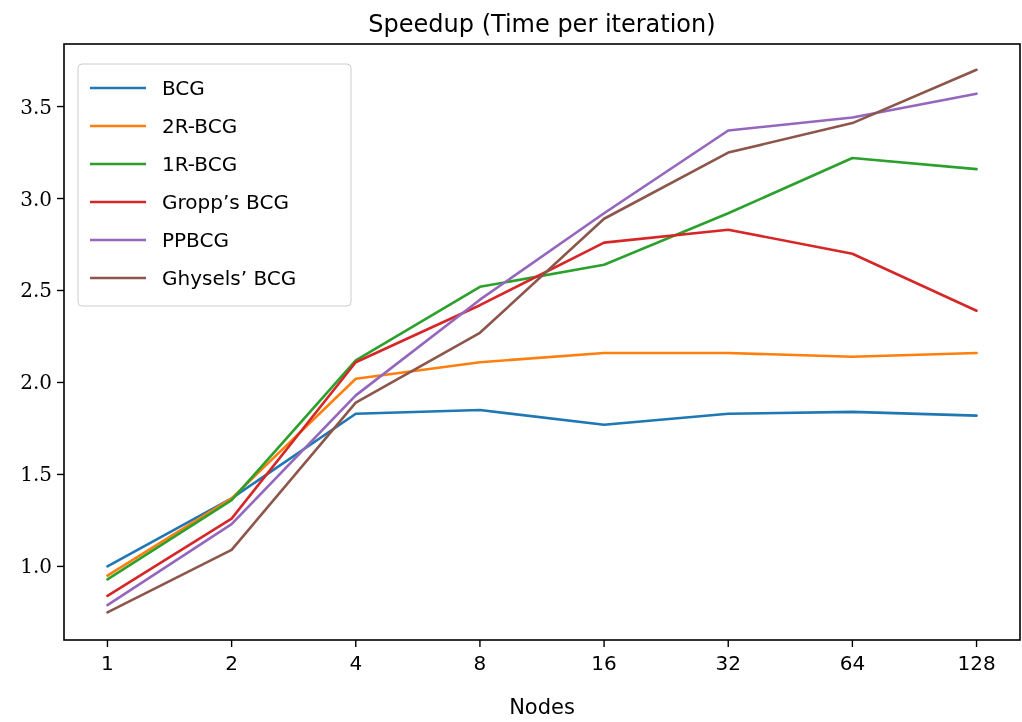  I want to click on legend-label: BCG, so click(183, 88).